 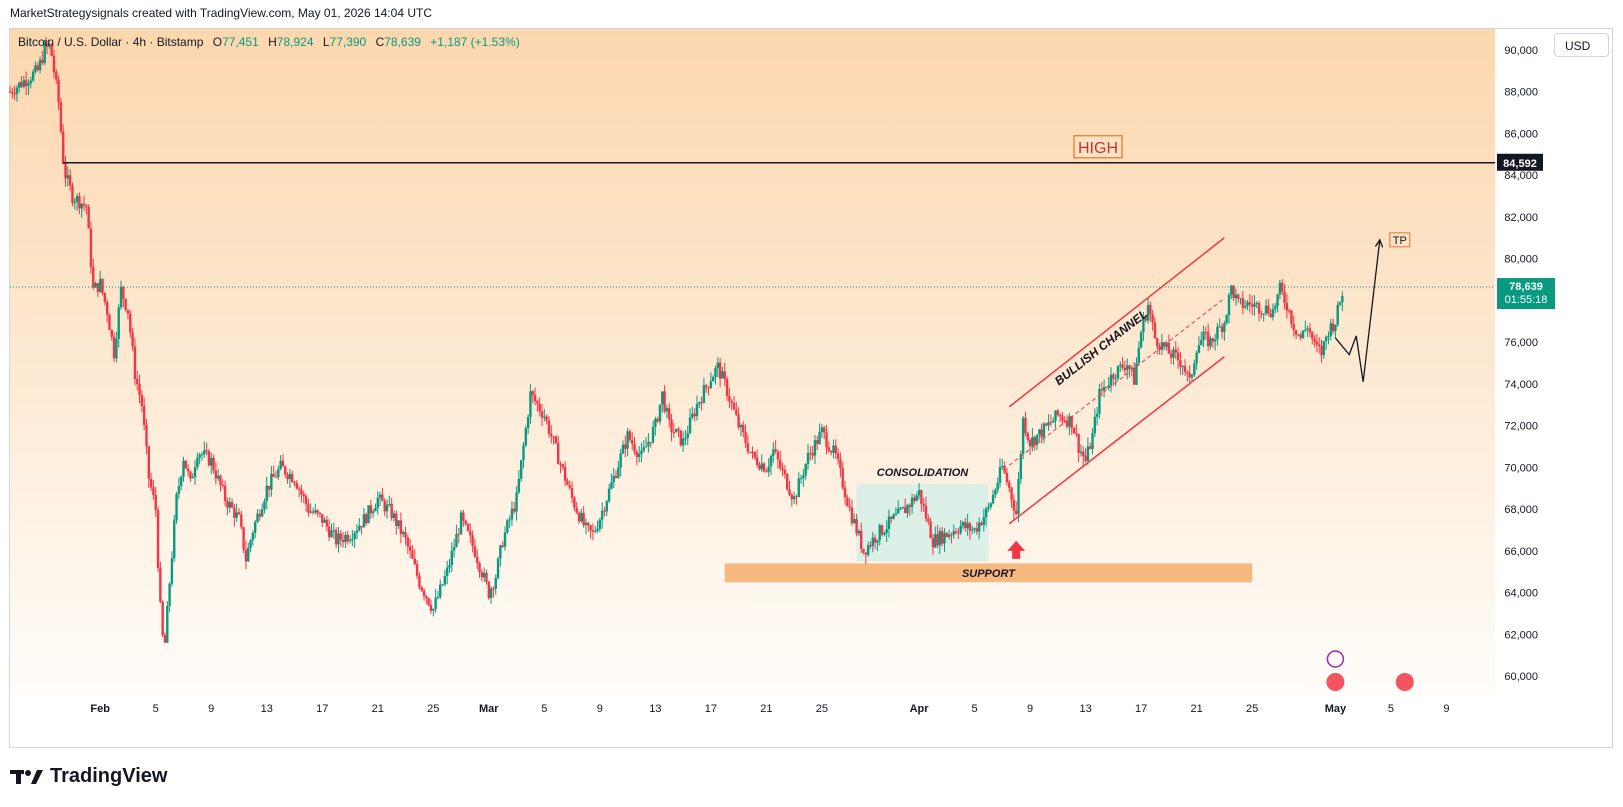 I want to click on x-tick-label: 17, so click(x=322, y=709).